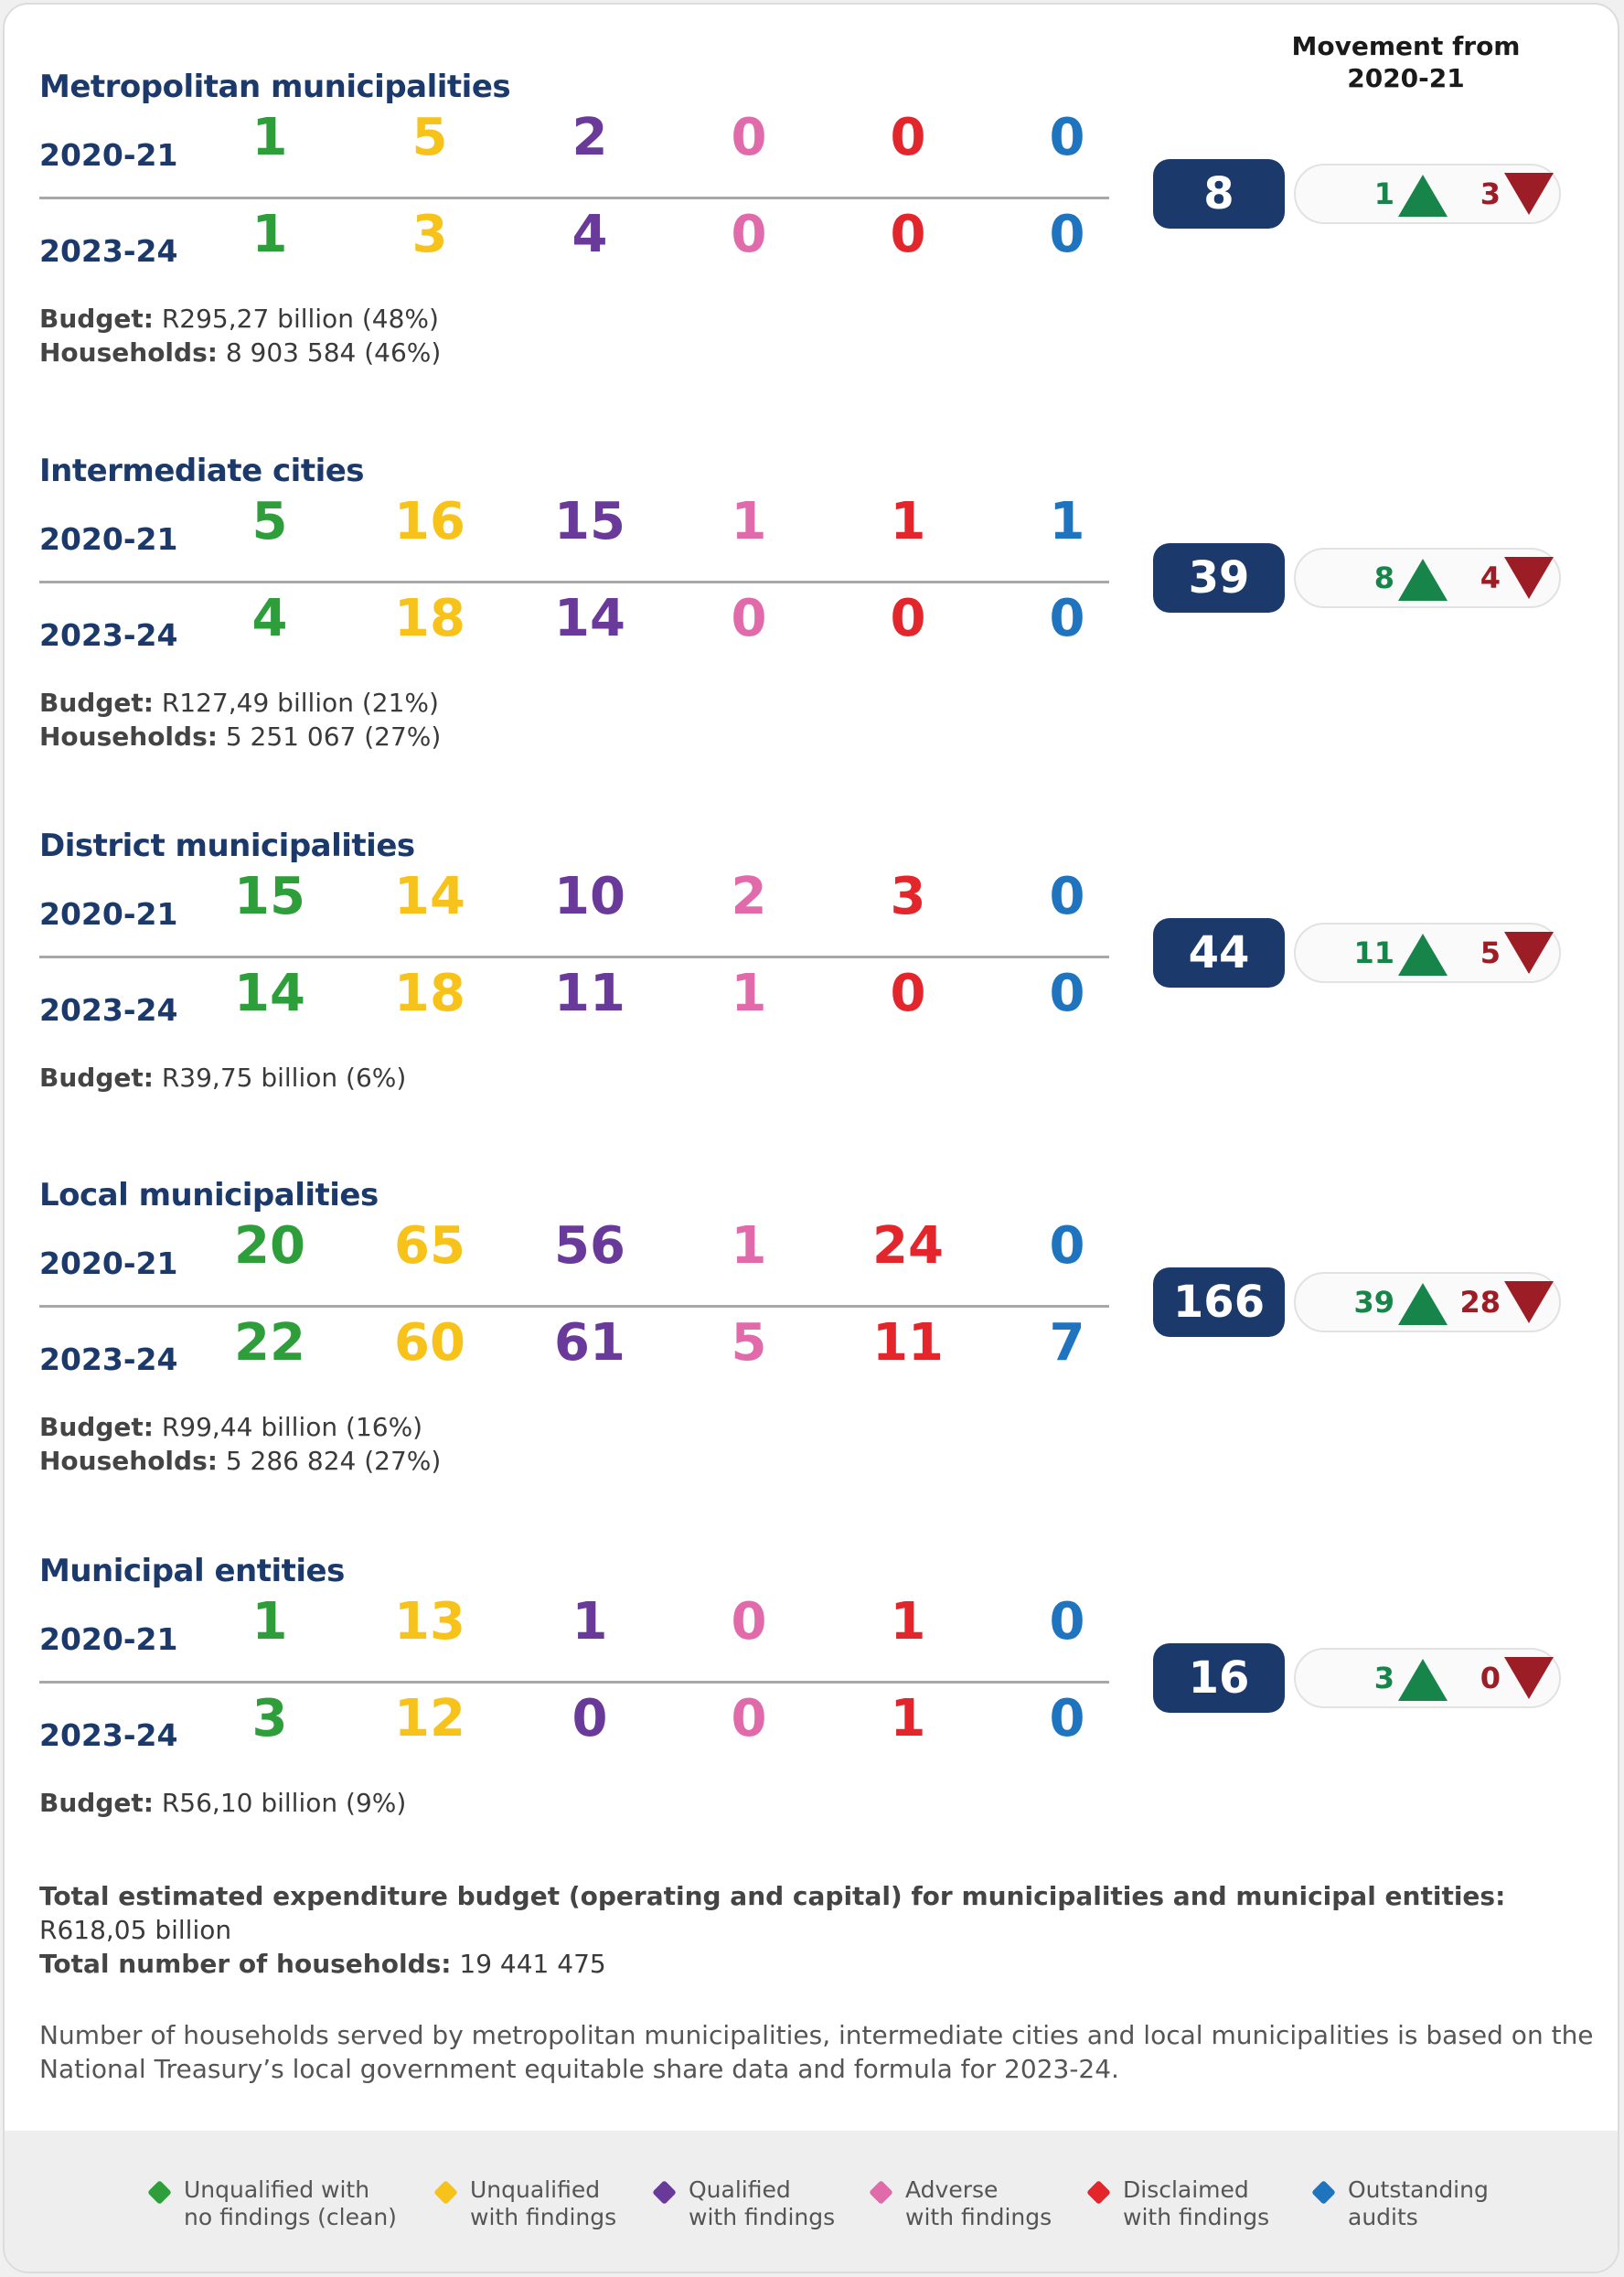 This screenshot has width=1624, height=2277. I want to click on value-clean: 4, so click(269, 618).